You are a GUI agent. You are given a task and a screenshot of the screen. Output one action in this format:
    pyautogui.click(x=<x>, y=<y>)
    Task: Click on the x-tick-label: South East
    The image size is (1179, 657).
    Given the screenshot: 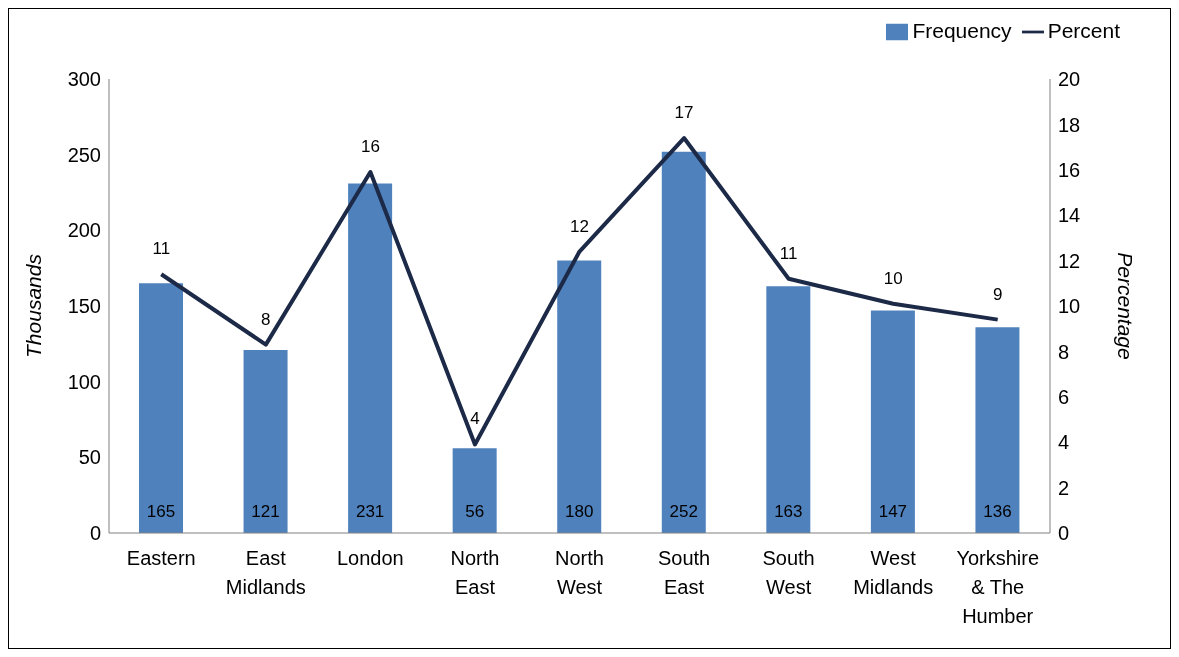 What is the action you would take?
    pyautogui.click(x=684, y=572)
    